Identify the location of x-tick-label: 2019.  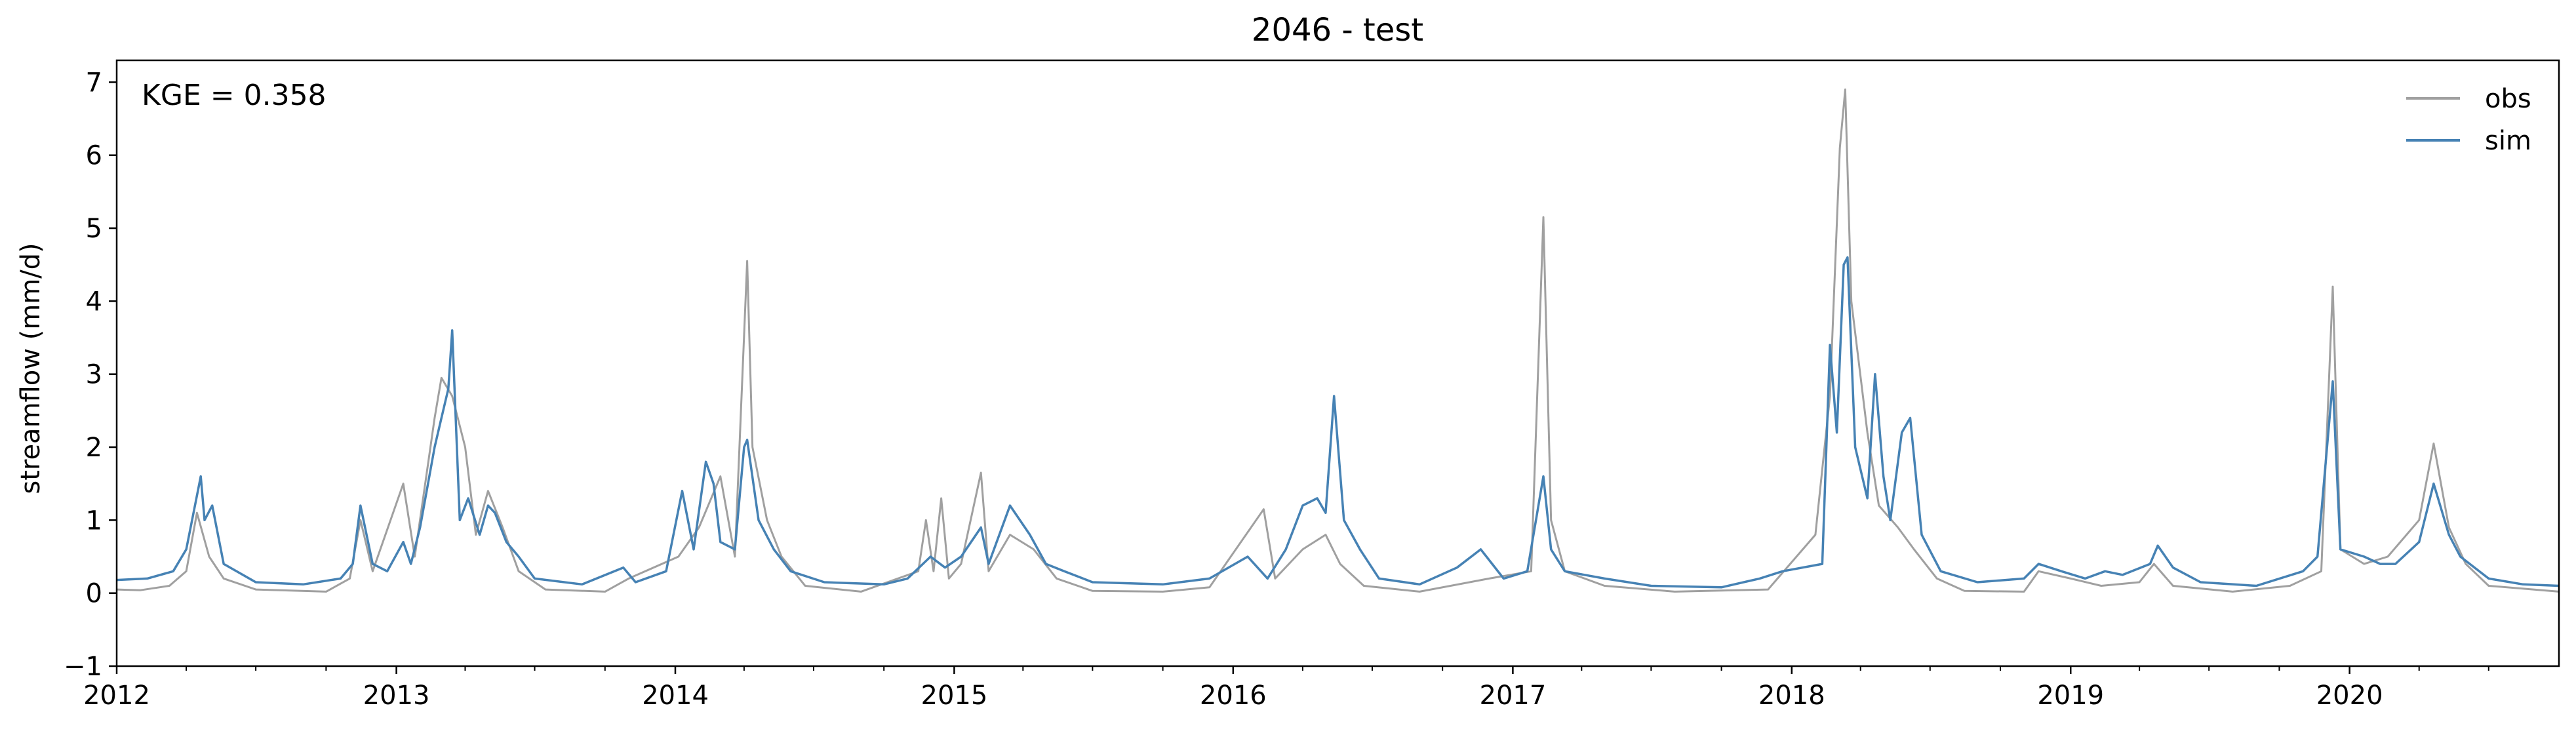
(2070, 696).